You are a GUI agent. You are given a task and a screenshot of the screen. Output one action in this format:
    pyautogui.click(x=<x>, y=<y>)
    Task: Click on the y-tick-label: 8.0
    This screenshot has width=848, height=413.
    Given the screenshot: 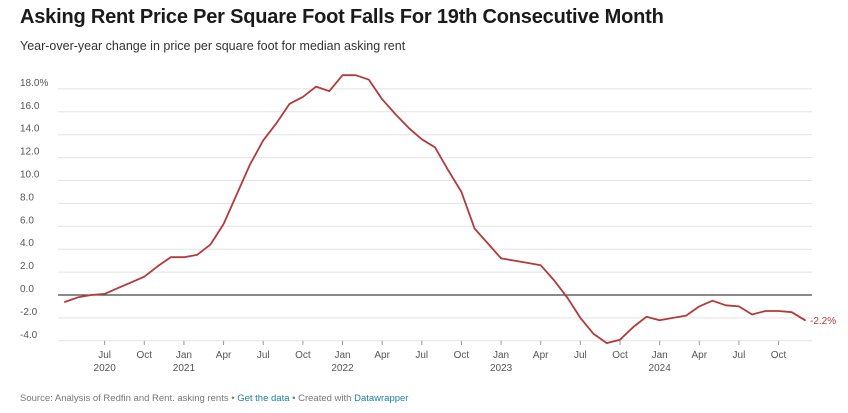 What is the action you would take?
    pyautogui.click(x=27, y=197)
    